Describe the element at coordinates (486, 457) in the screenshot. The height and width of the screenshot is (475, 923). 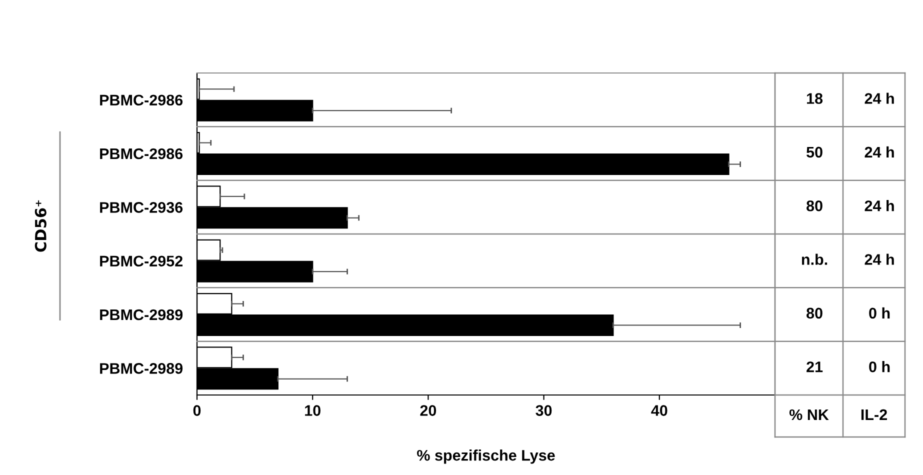
I see `x-axis-title: % spezifische Lyse` at that location.